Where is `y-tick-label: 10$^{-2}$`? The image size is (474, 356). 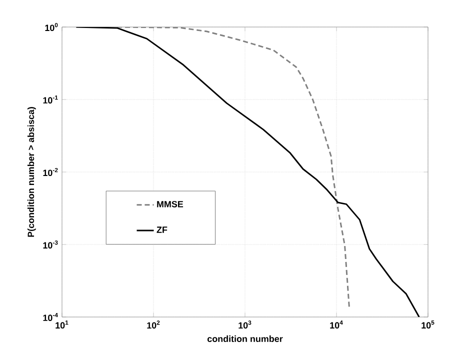 y-tick-label: 10$^{-2}$ is located at coordinates (50, 172).